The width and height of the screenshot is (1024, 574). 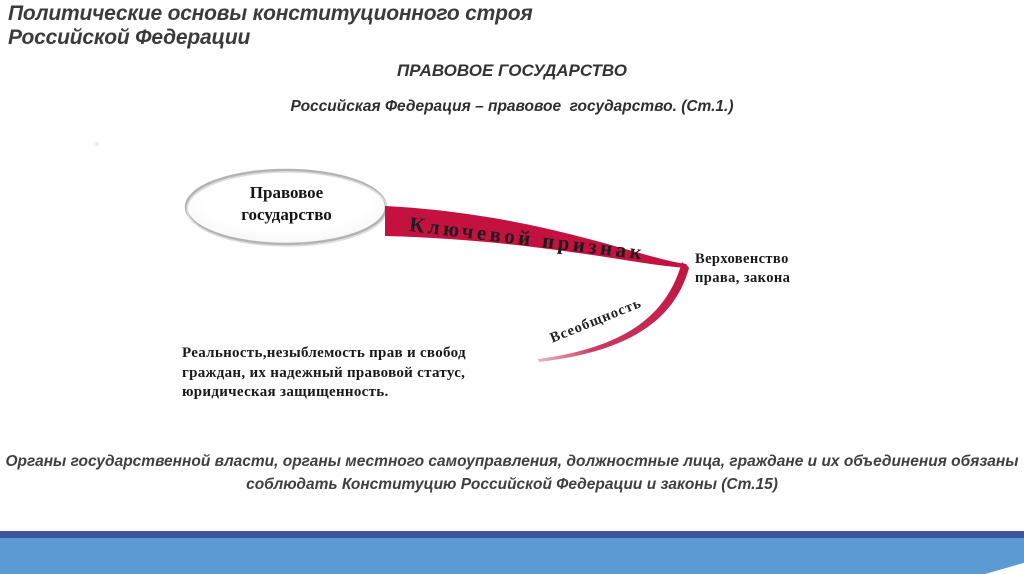 I want to click on reality-line3: юридическая защищенность., so click(x=285, y=392).